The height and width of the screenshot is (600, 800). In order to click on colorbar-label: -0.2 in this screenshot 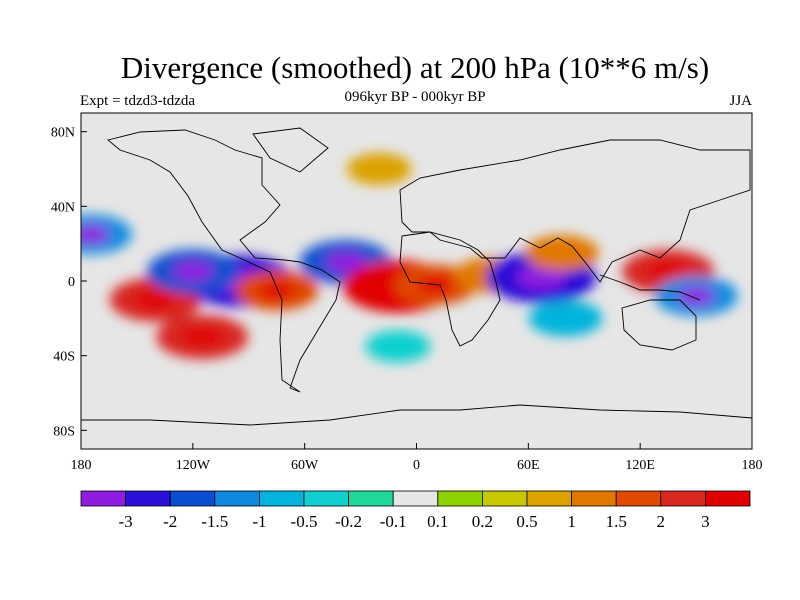, I will do `click(348, 521)`.